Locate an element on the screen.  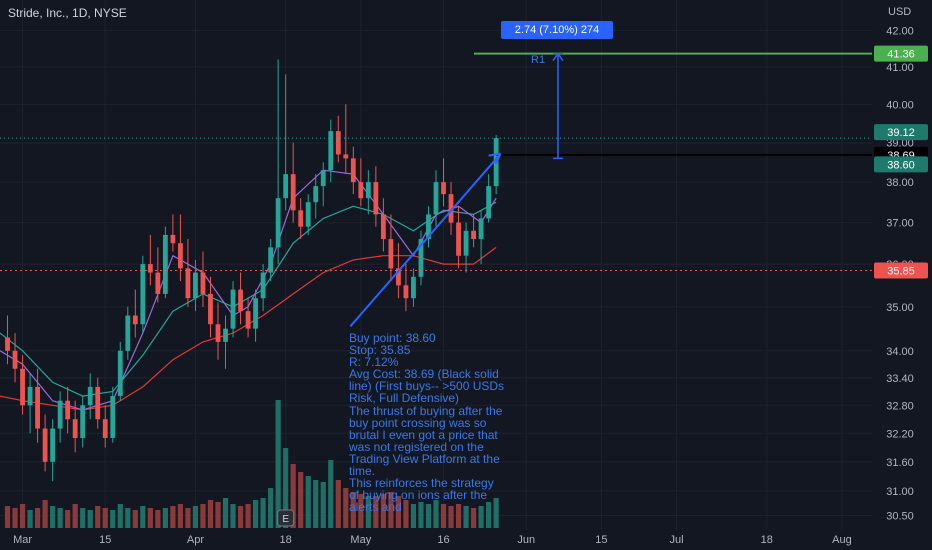
y-tick-label: 34.00 is located at coordinates (900, 352).